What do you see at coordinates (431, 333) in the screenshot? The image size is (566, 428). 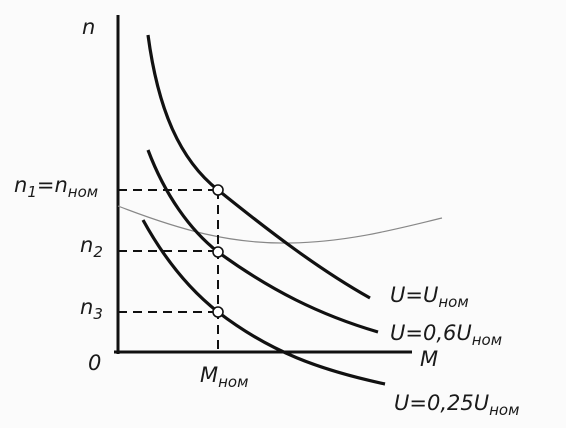 I see `label-text: U=0,6U` at bounding box center [431, 333].